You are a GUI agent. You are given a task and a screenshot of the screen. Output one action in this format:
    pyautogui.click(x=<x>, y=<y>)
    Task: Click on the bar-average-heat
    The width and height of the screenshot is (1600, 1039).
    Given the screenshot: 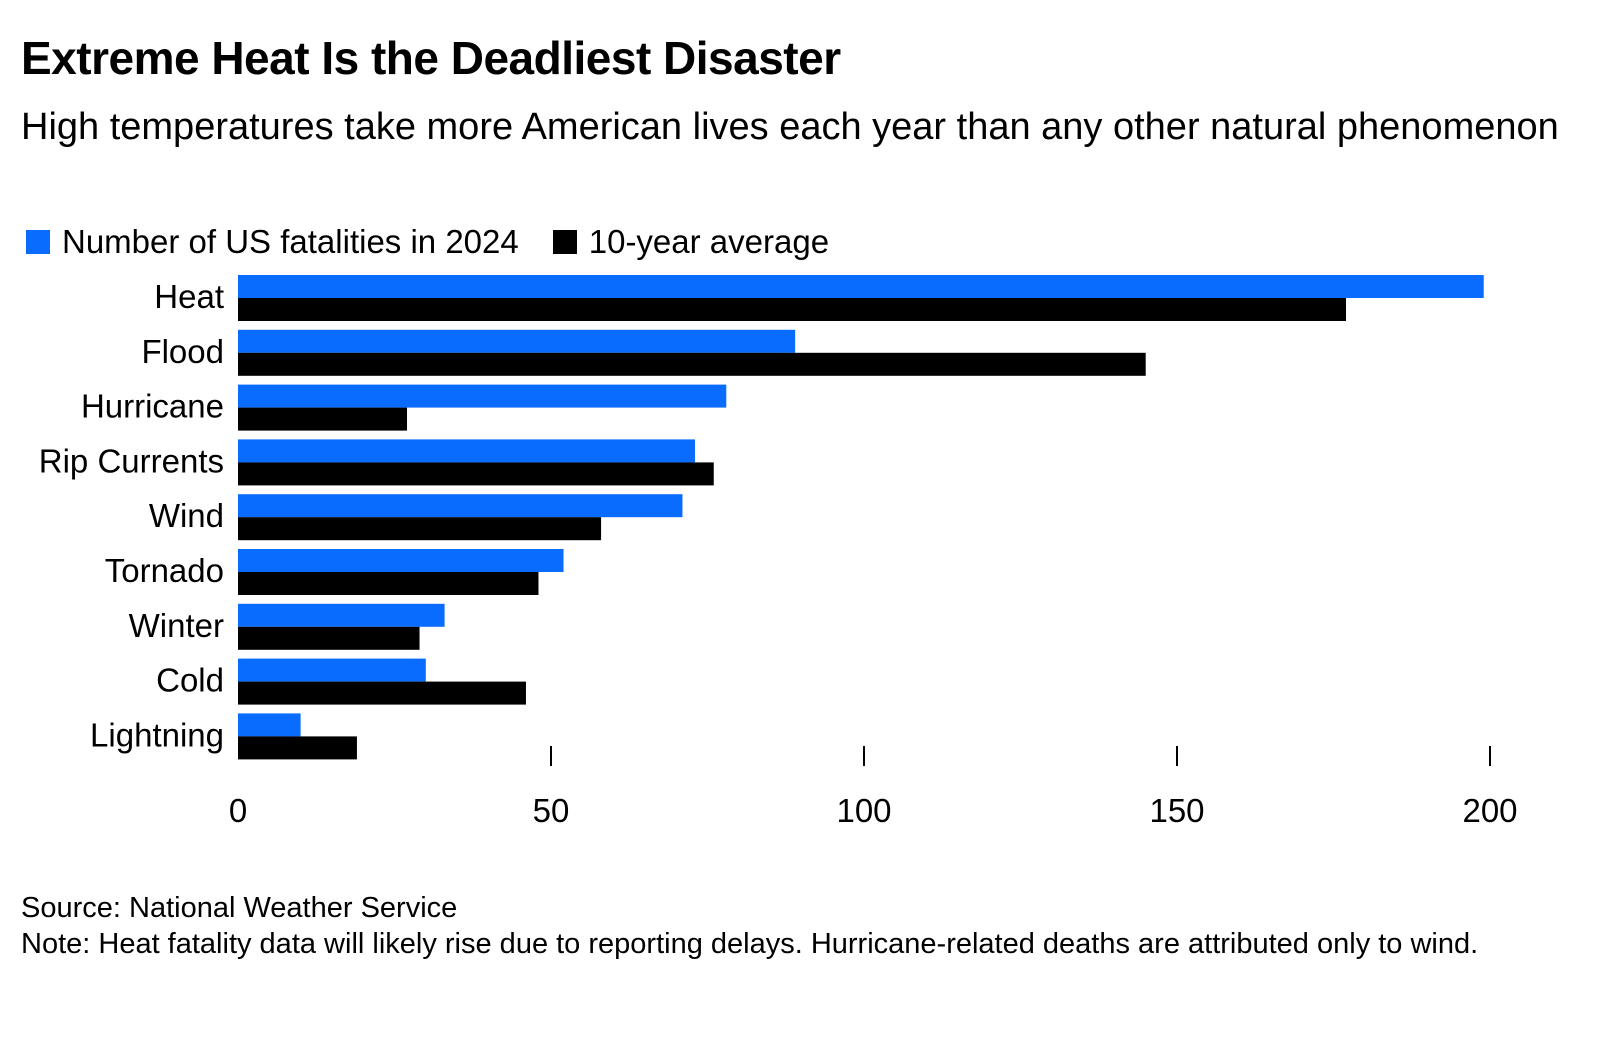 What is the action you would take?
    pyautogui.click(x=792, y=309)
    